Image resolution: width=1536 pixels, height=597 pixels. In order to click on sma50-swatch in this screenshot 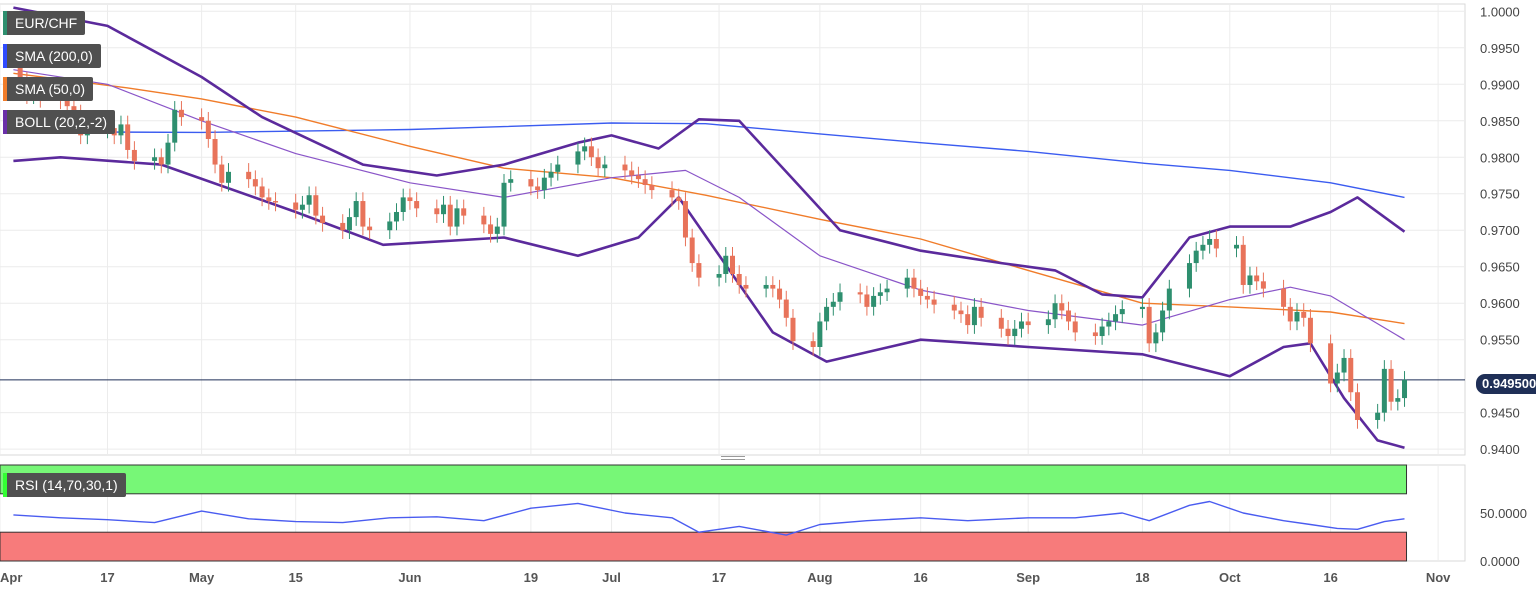, I will do `click(5, 89)`.